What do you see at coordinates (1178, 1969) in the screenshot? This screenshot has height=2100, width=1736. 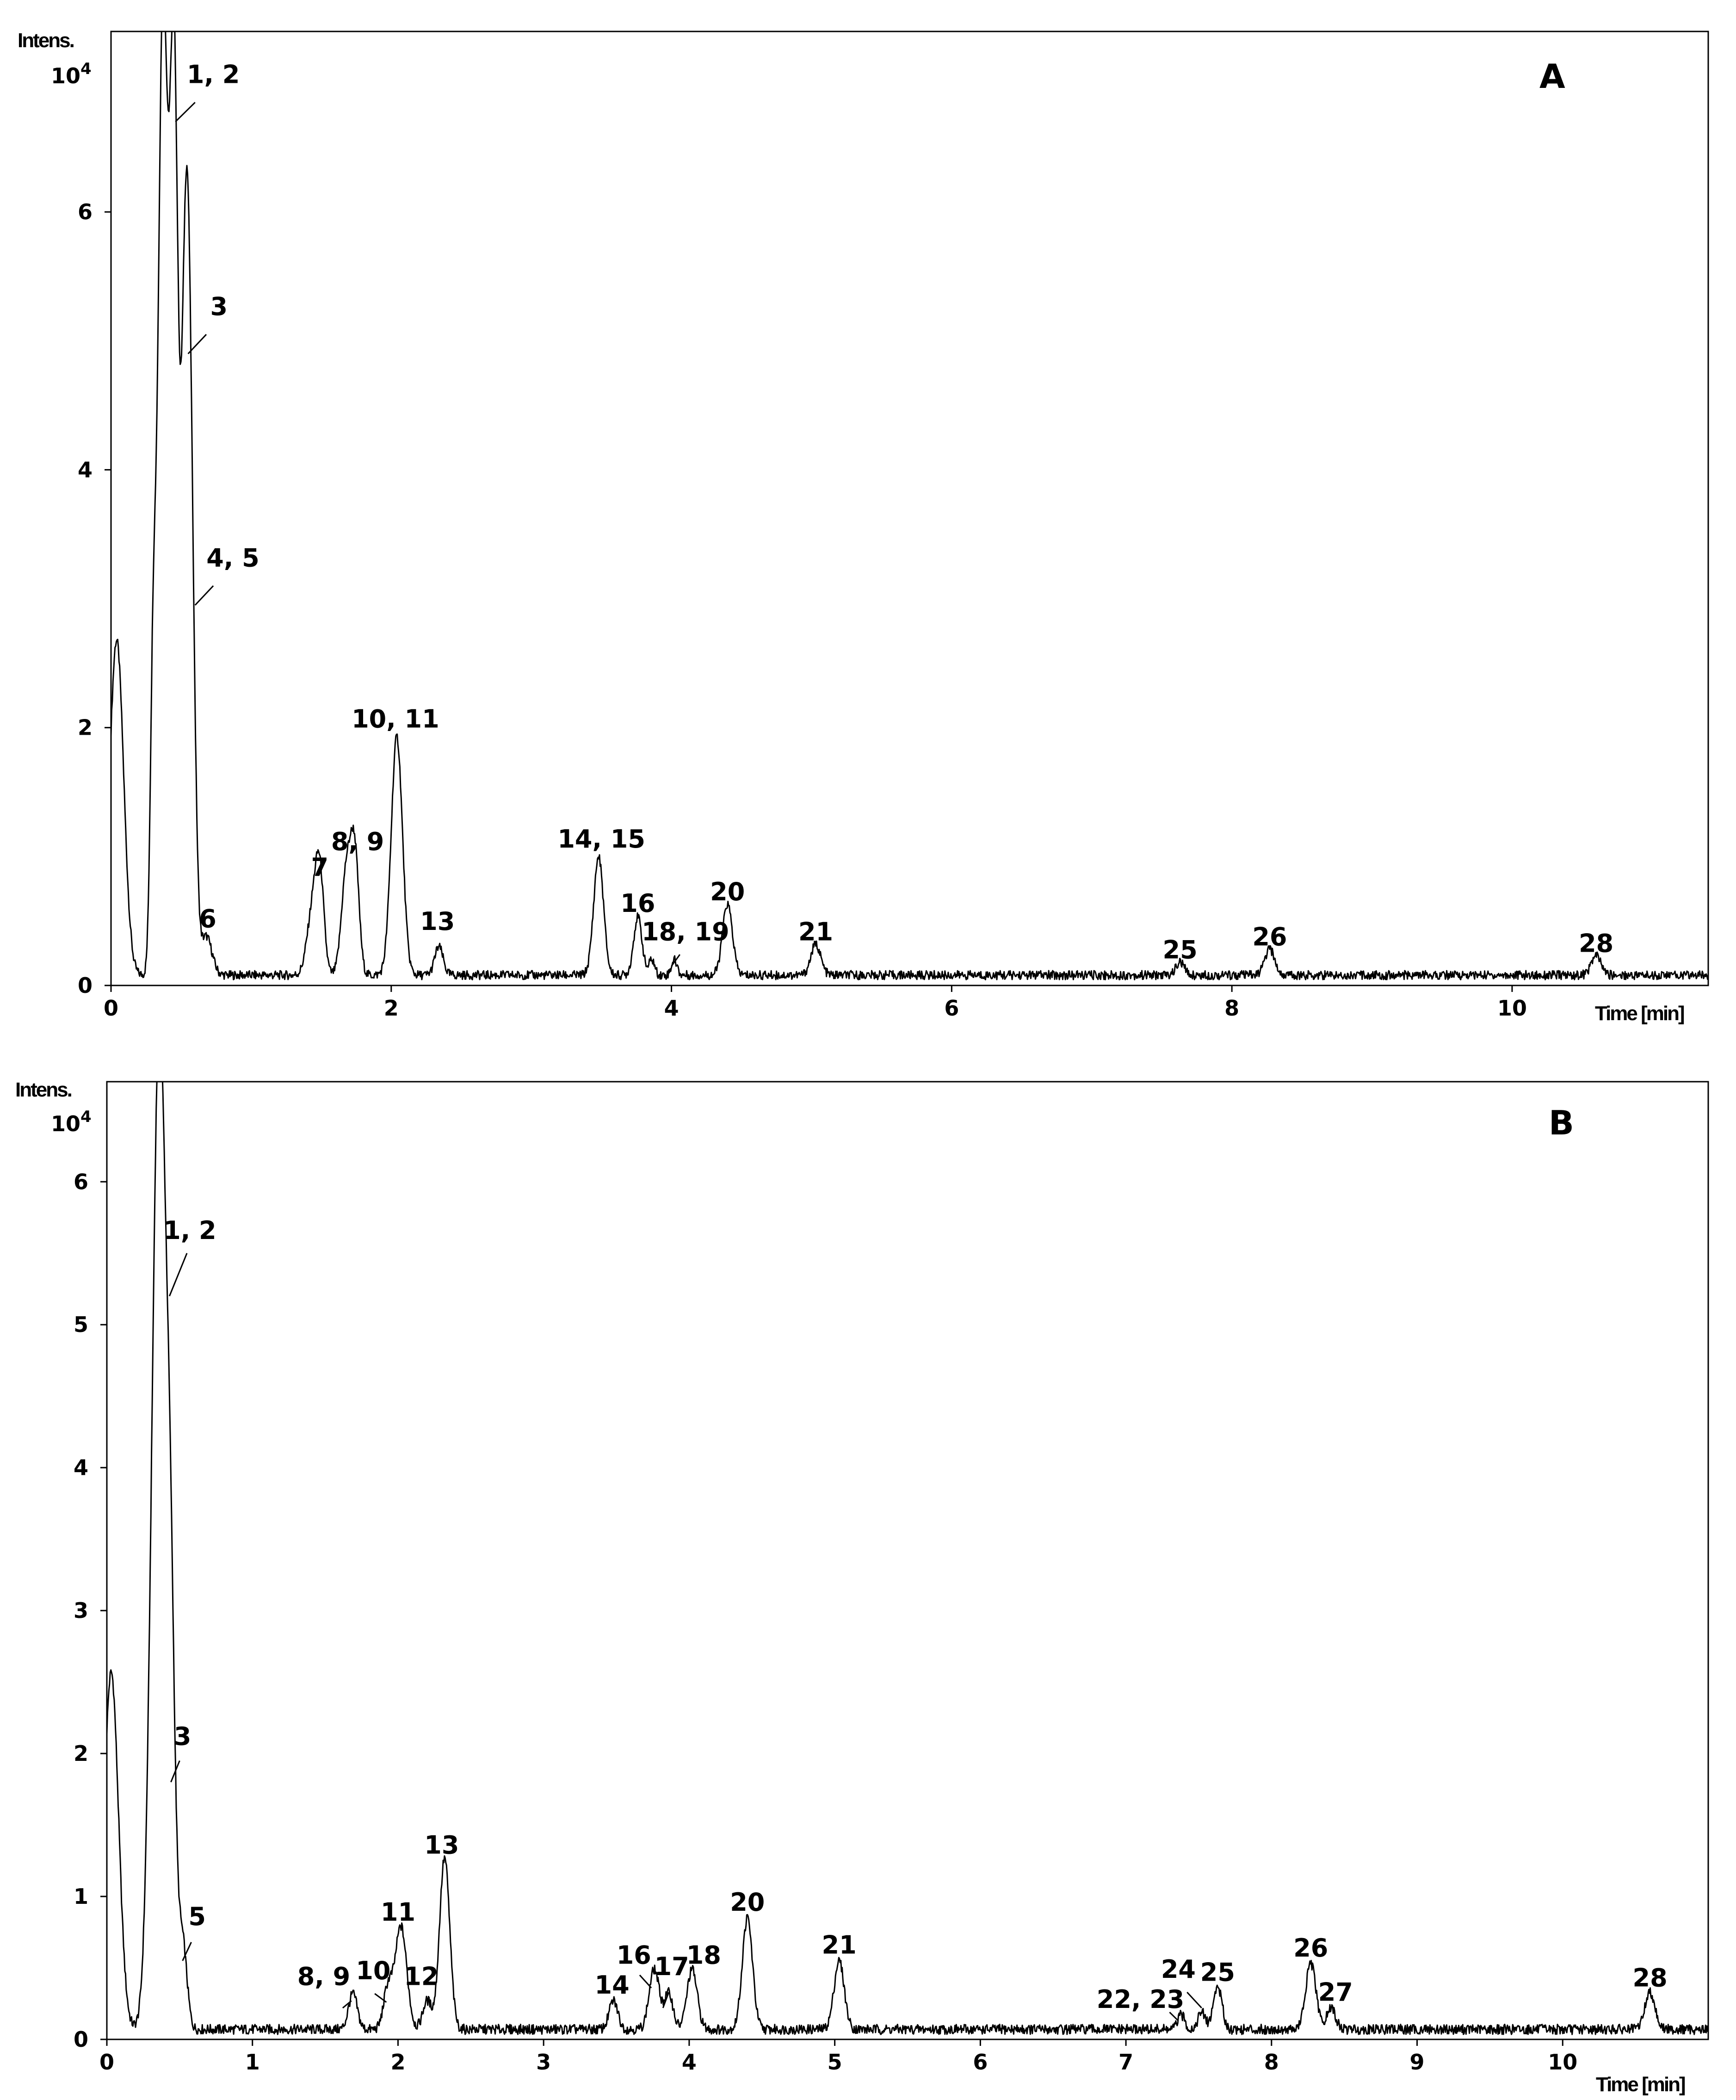 I see `peak-label: 24` at bounding box center [1178, 1969].